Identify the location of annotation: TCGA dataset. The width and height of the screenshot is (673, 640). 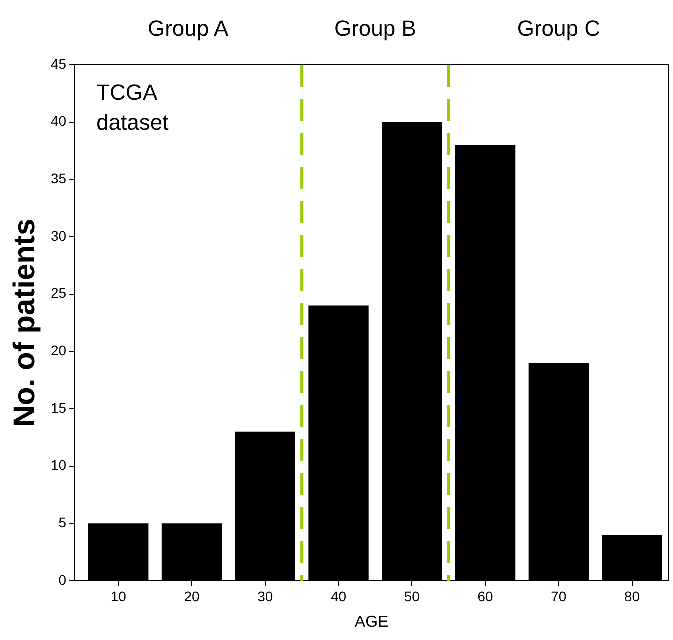
(132, 107).